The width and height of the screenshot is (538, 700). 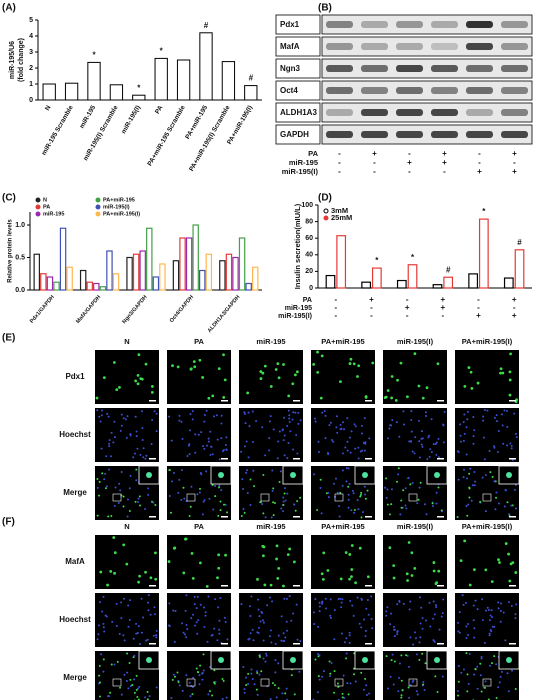 I want to click on micrograph, so click(x=343, y=620).